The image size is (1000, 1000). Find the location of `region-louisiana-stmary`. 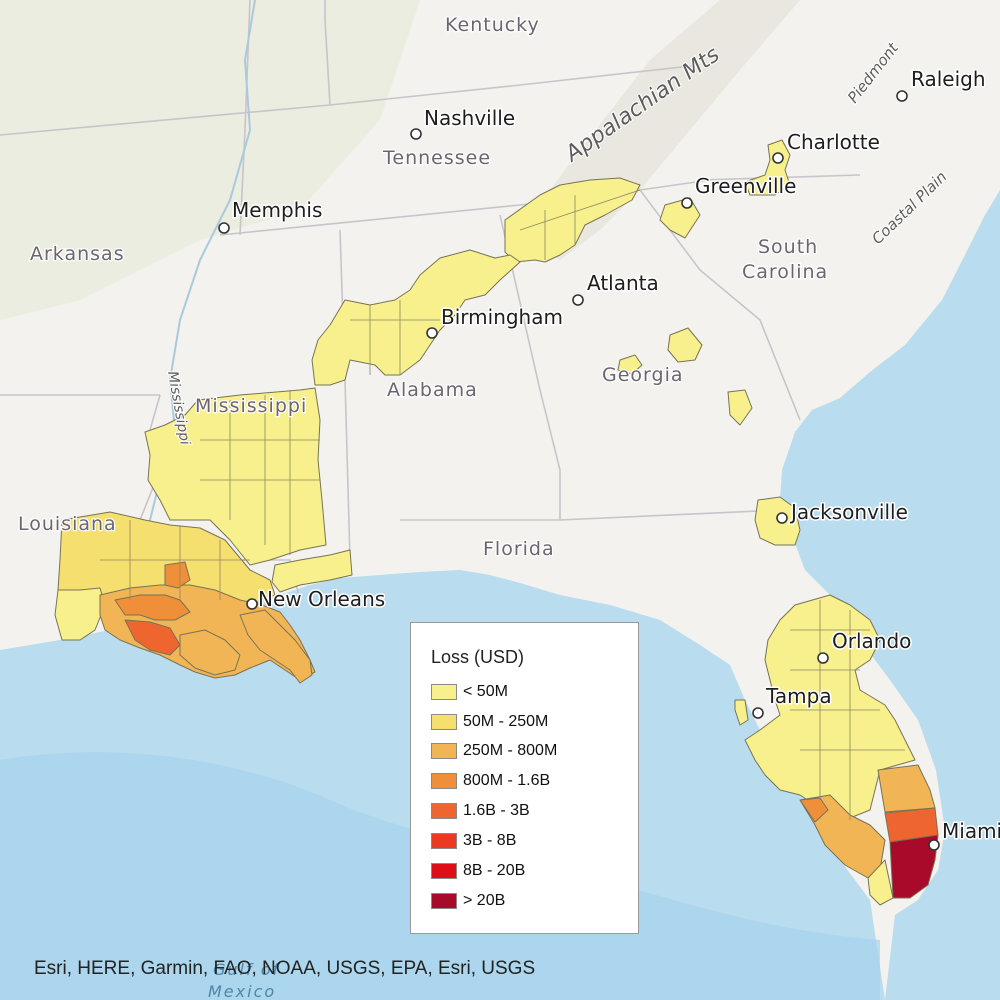

region-louisiana-stmary is located at coordinates (152, 637).